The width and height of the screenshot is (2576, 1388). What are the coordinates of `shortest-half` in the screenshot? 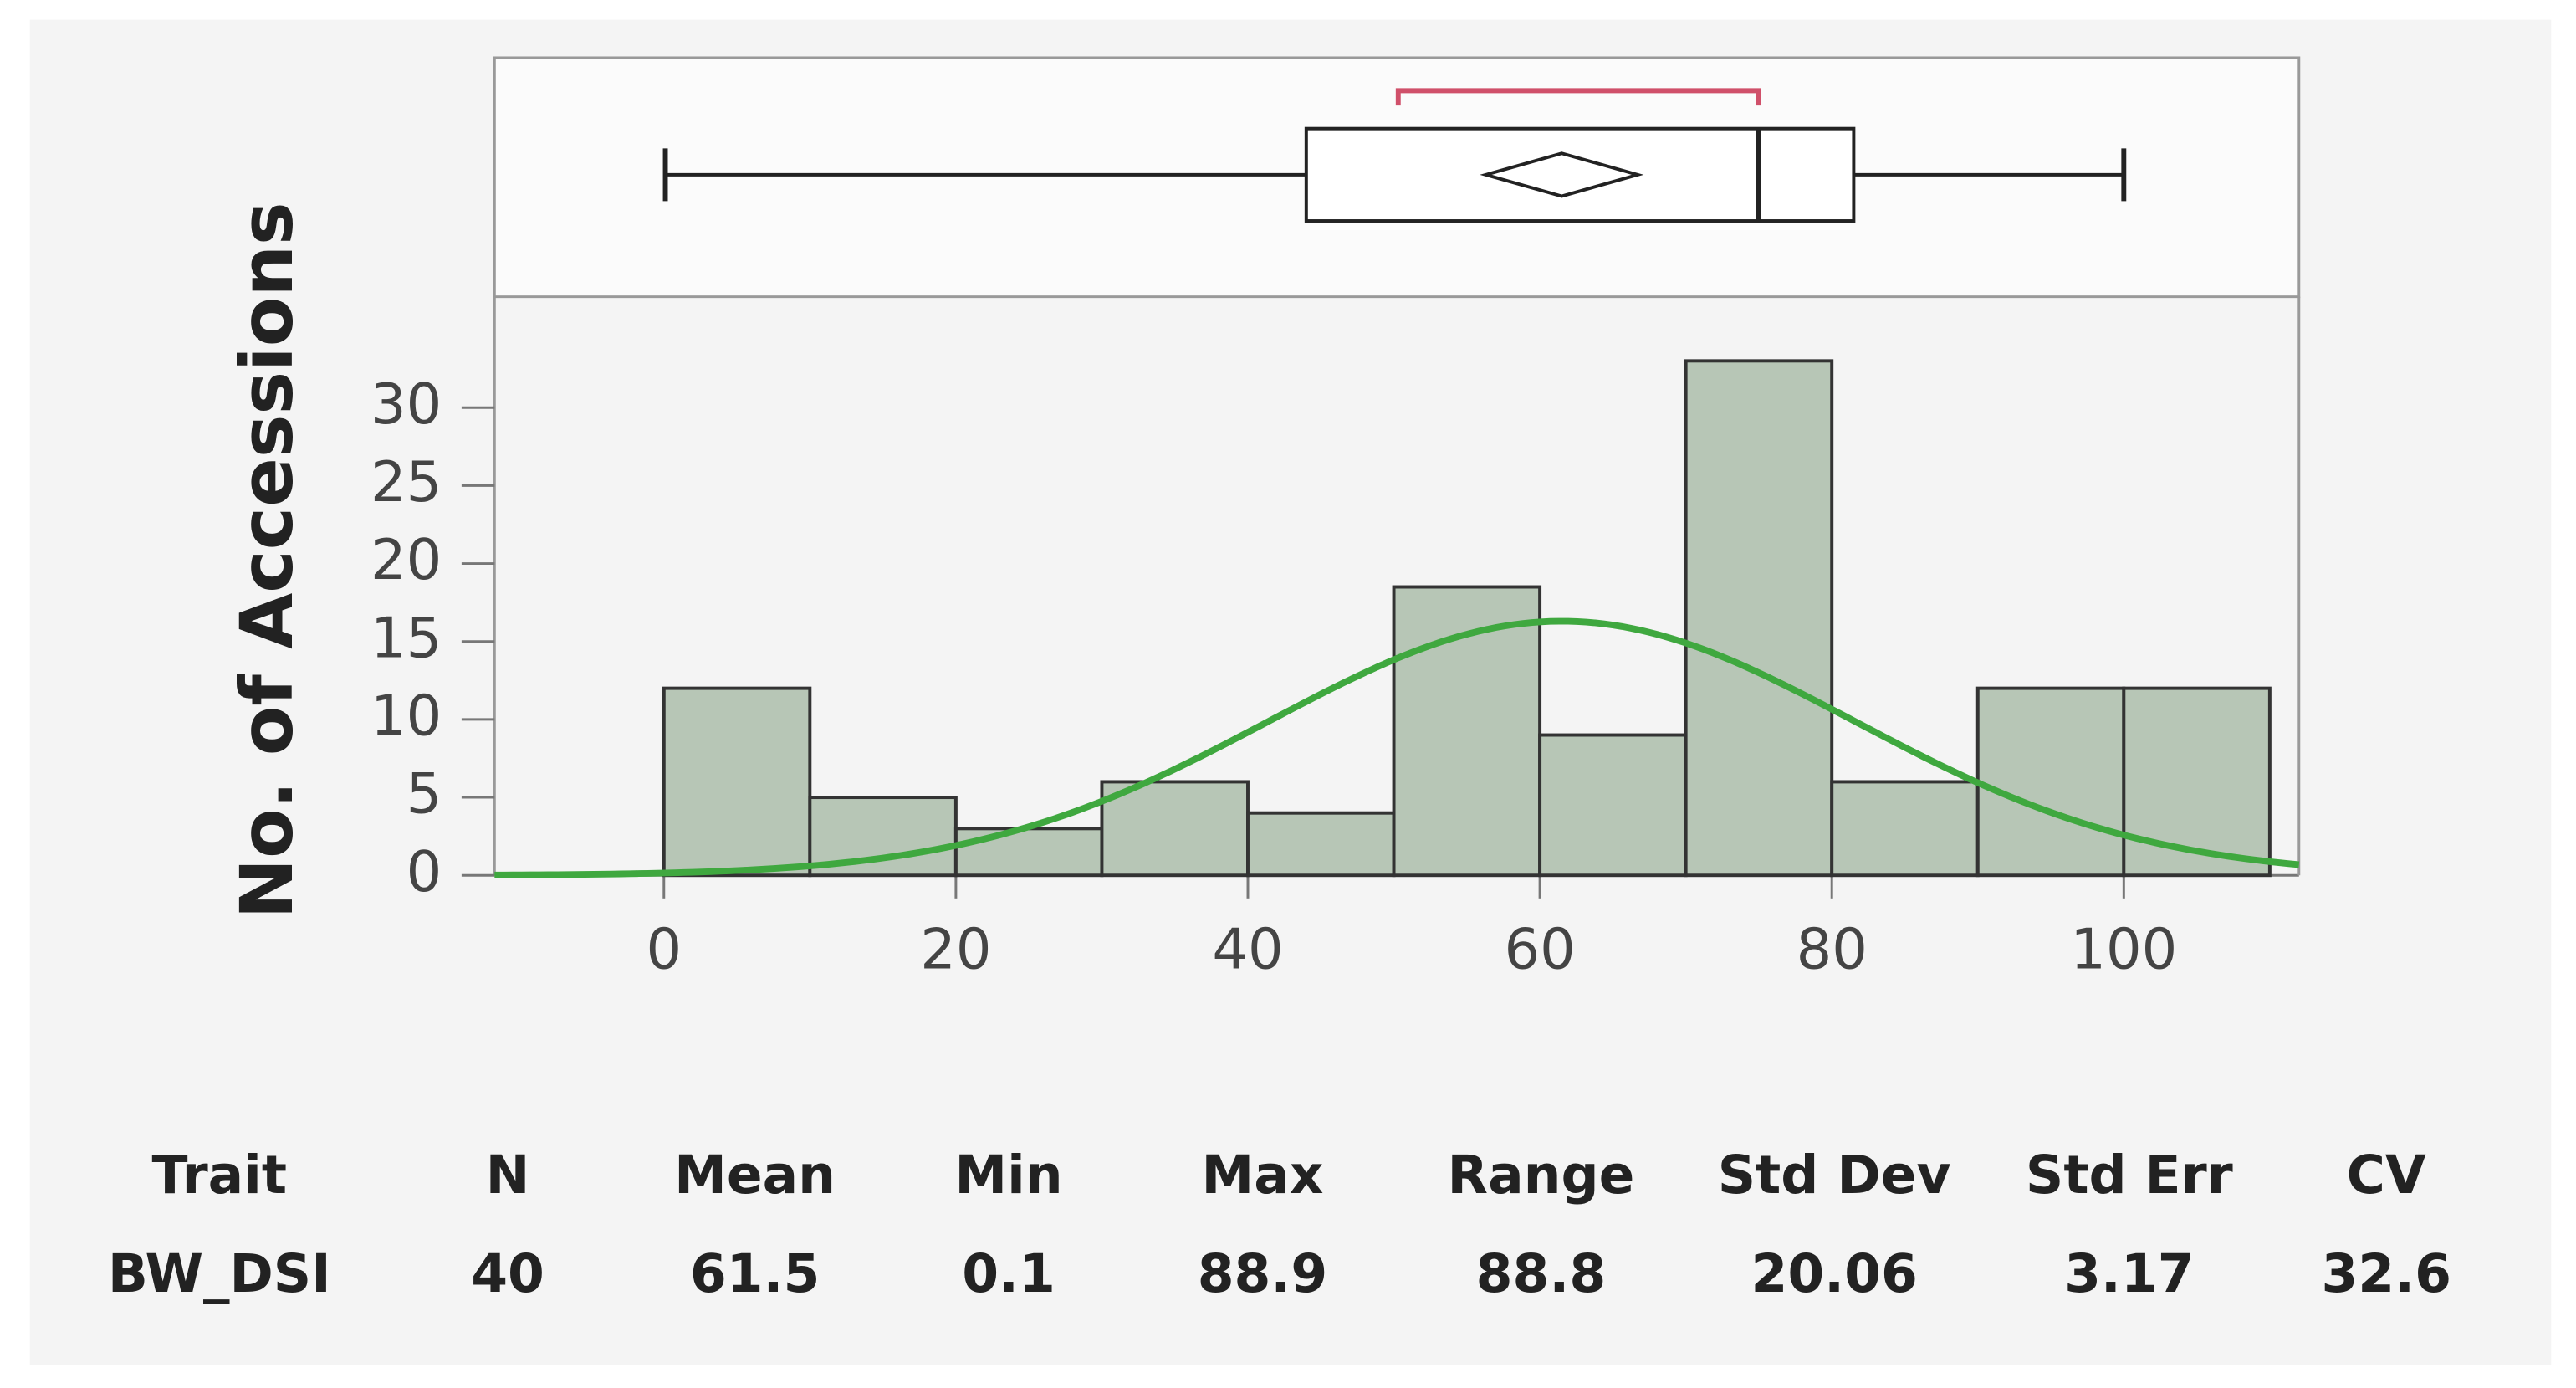 It's located at (1578, 97).